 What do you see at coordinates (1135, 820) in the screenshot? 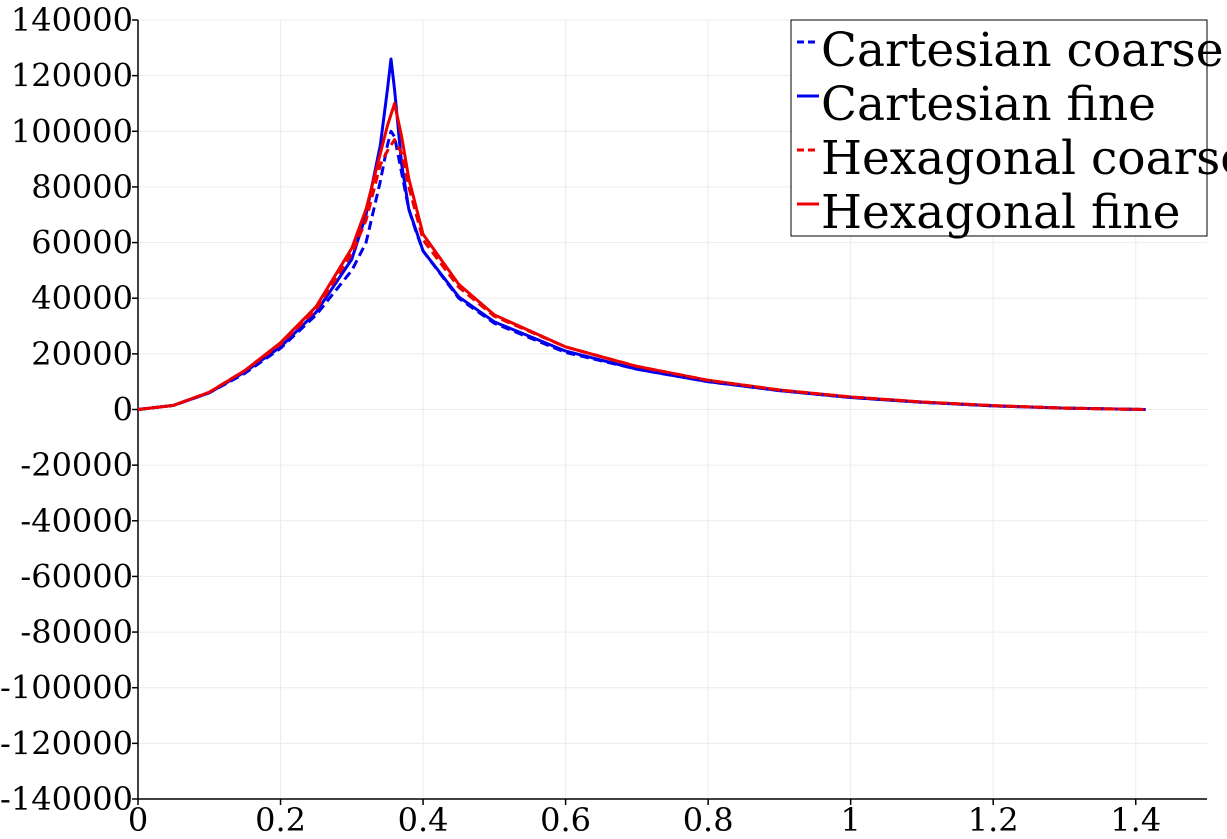
I see `x-tick-label: 1.4` at bounding box center [1135, 820].